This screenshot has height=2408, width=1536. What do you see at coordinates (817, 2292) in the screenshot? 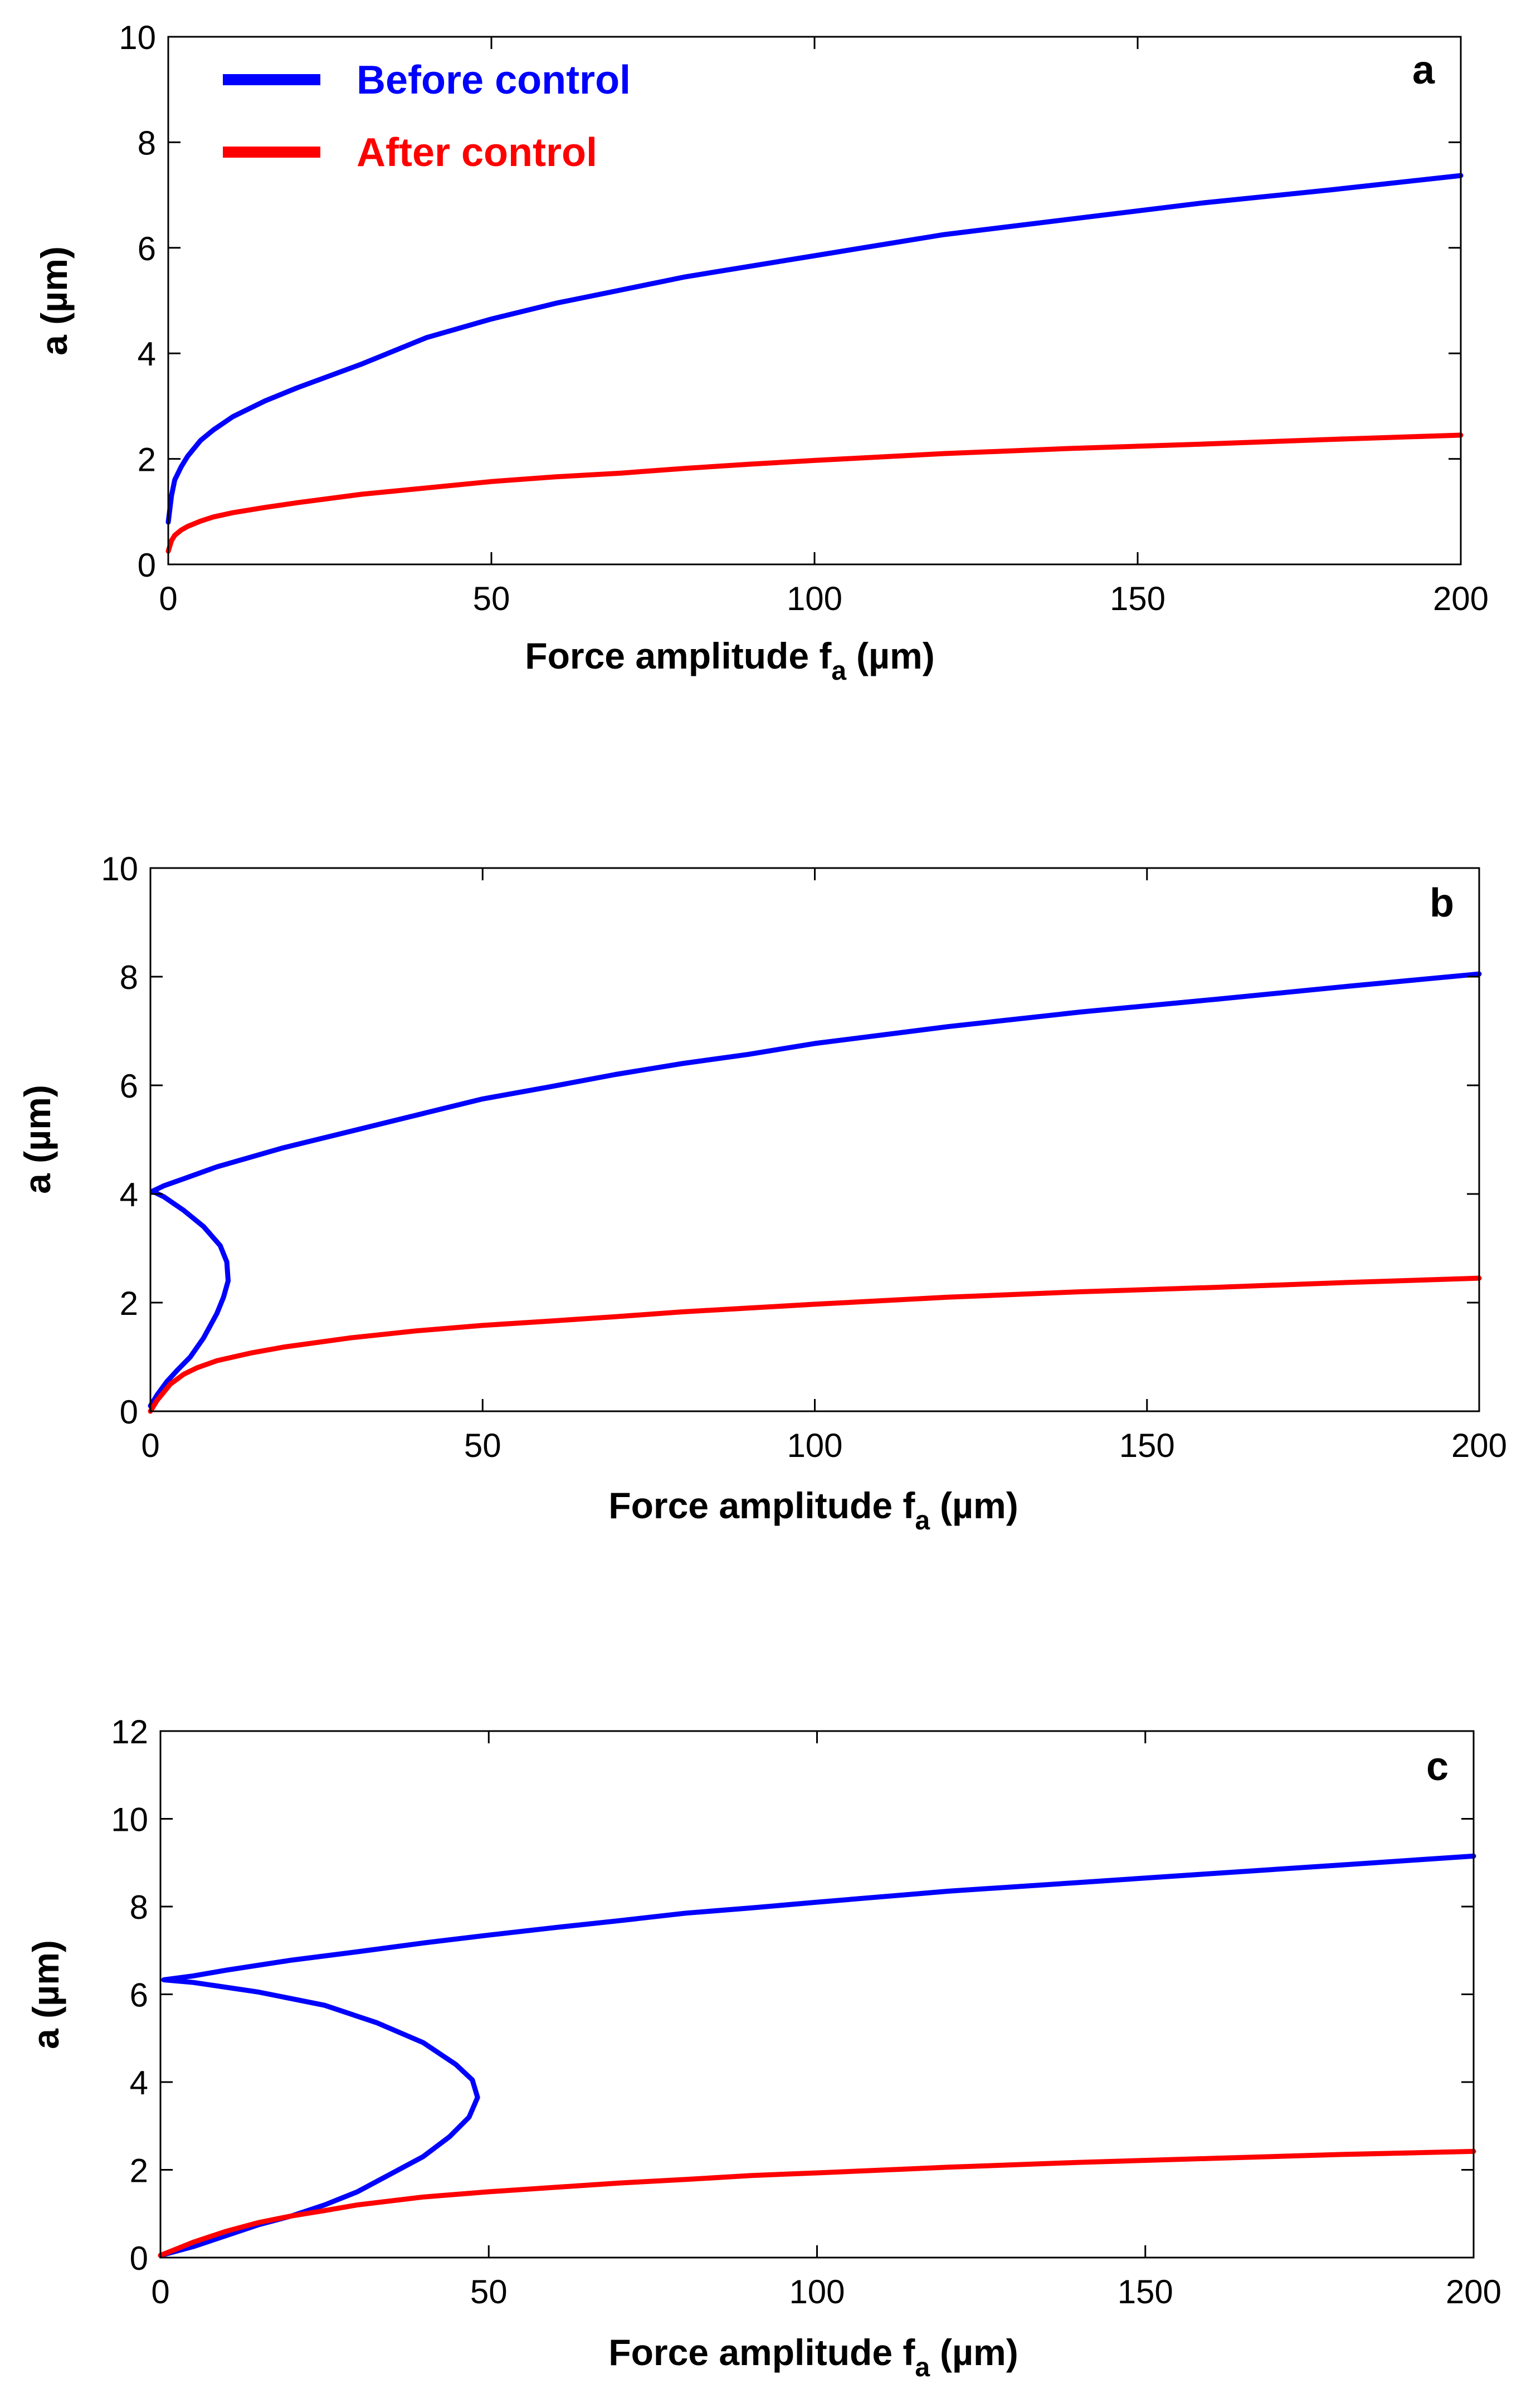
I see `panel-c-xtick-label: 100` at bounding box center [817, 2292].